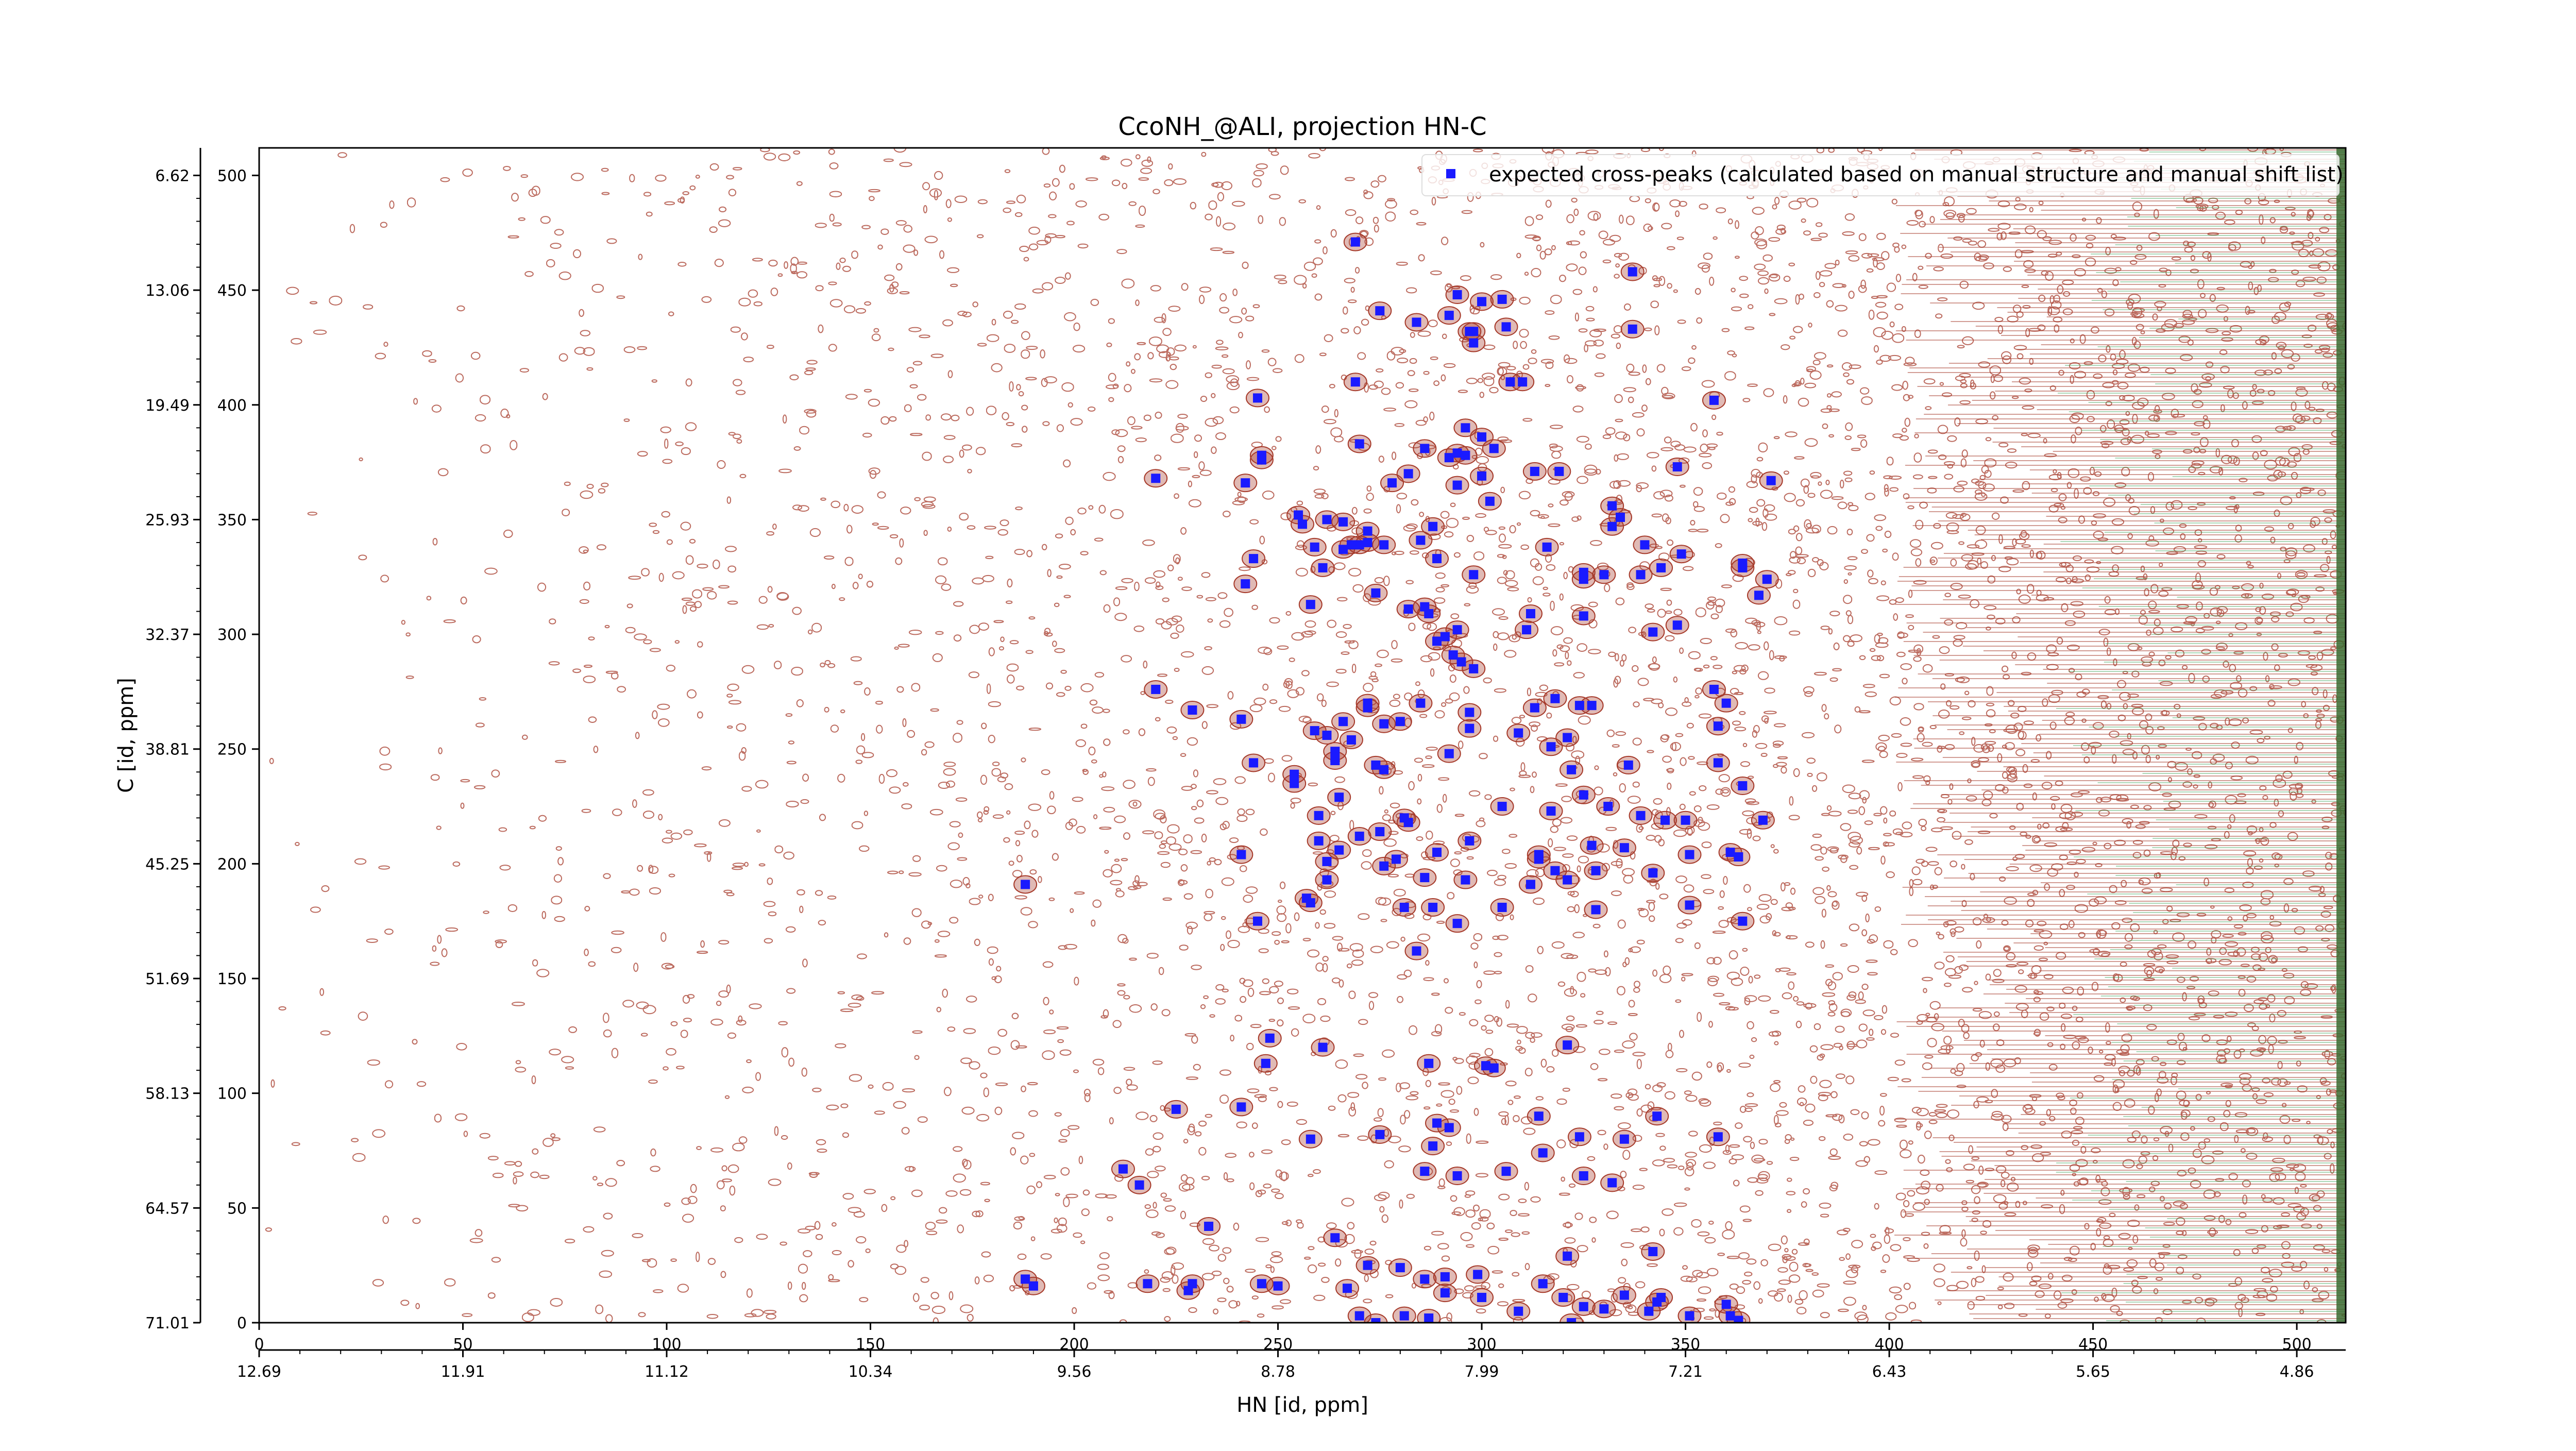 Image resolution: width=2576 pixels, height=1451 pixels. What do you see at coordinates (167, 864) in the screenshot?
I see `y-ppm-tick-label: 45.25` at bounding box center [167, 864].